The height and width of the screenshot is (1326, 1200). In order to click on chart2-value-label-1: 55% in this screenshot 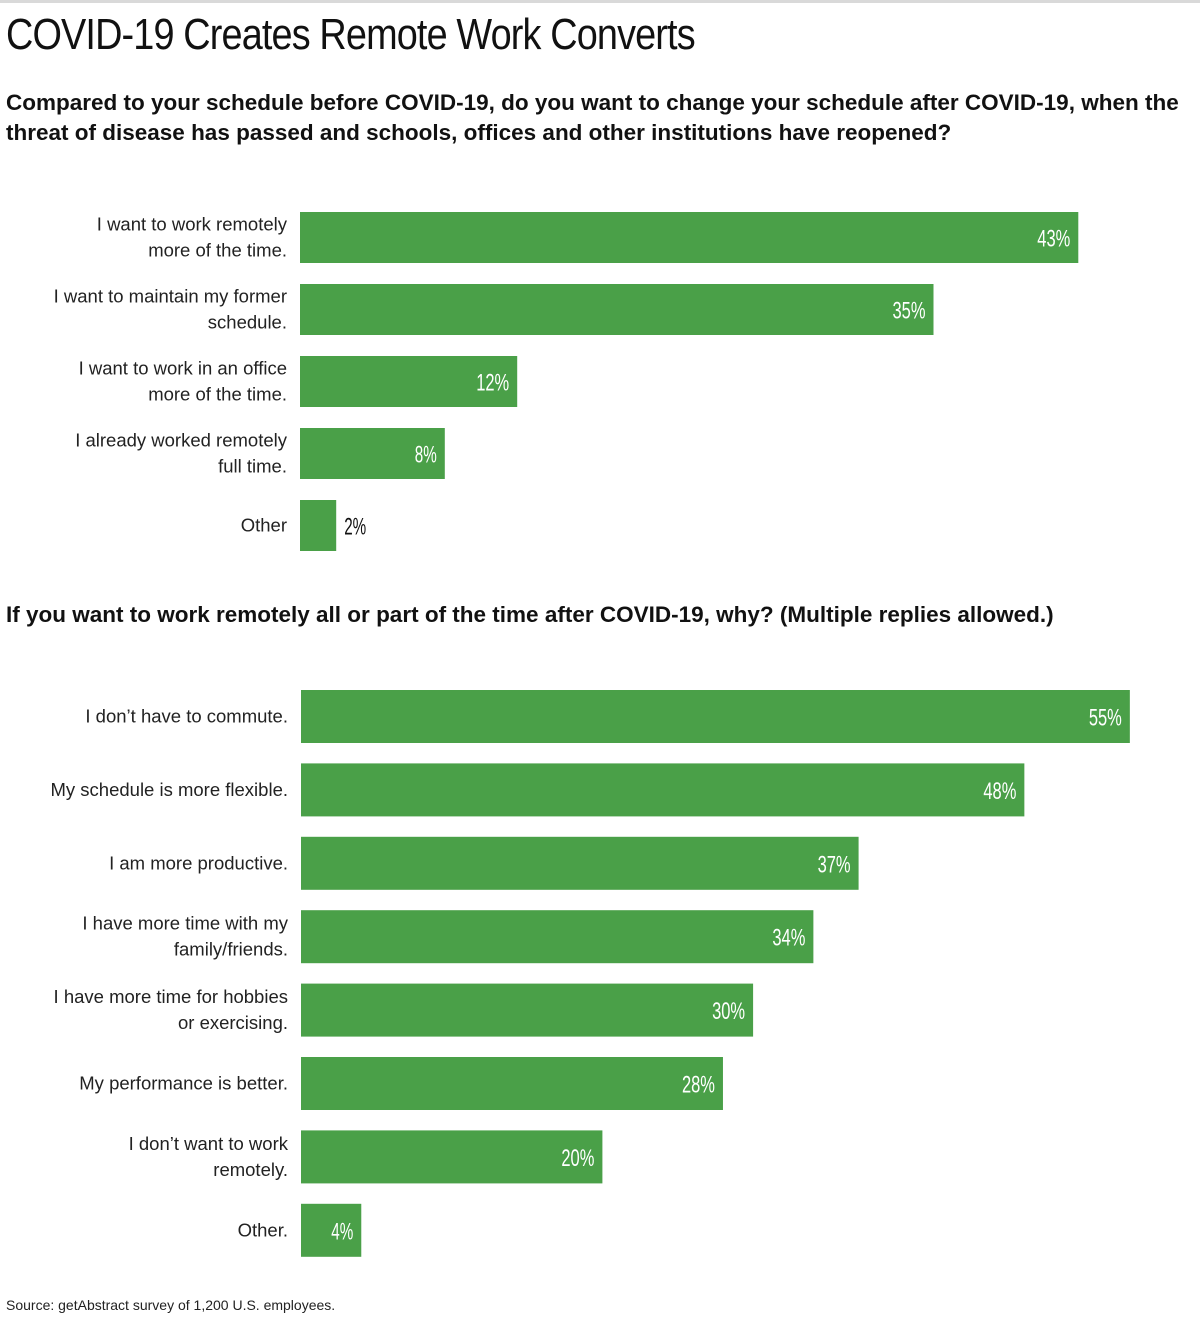, I will do `click(1105, 718)`.